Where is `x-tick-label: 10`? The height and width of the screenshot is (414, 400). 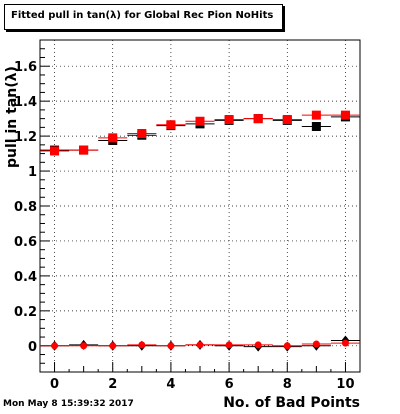 x-tick-label: 10 is located at coordinates (345, 384).